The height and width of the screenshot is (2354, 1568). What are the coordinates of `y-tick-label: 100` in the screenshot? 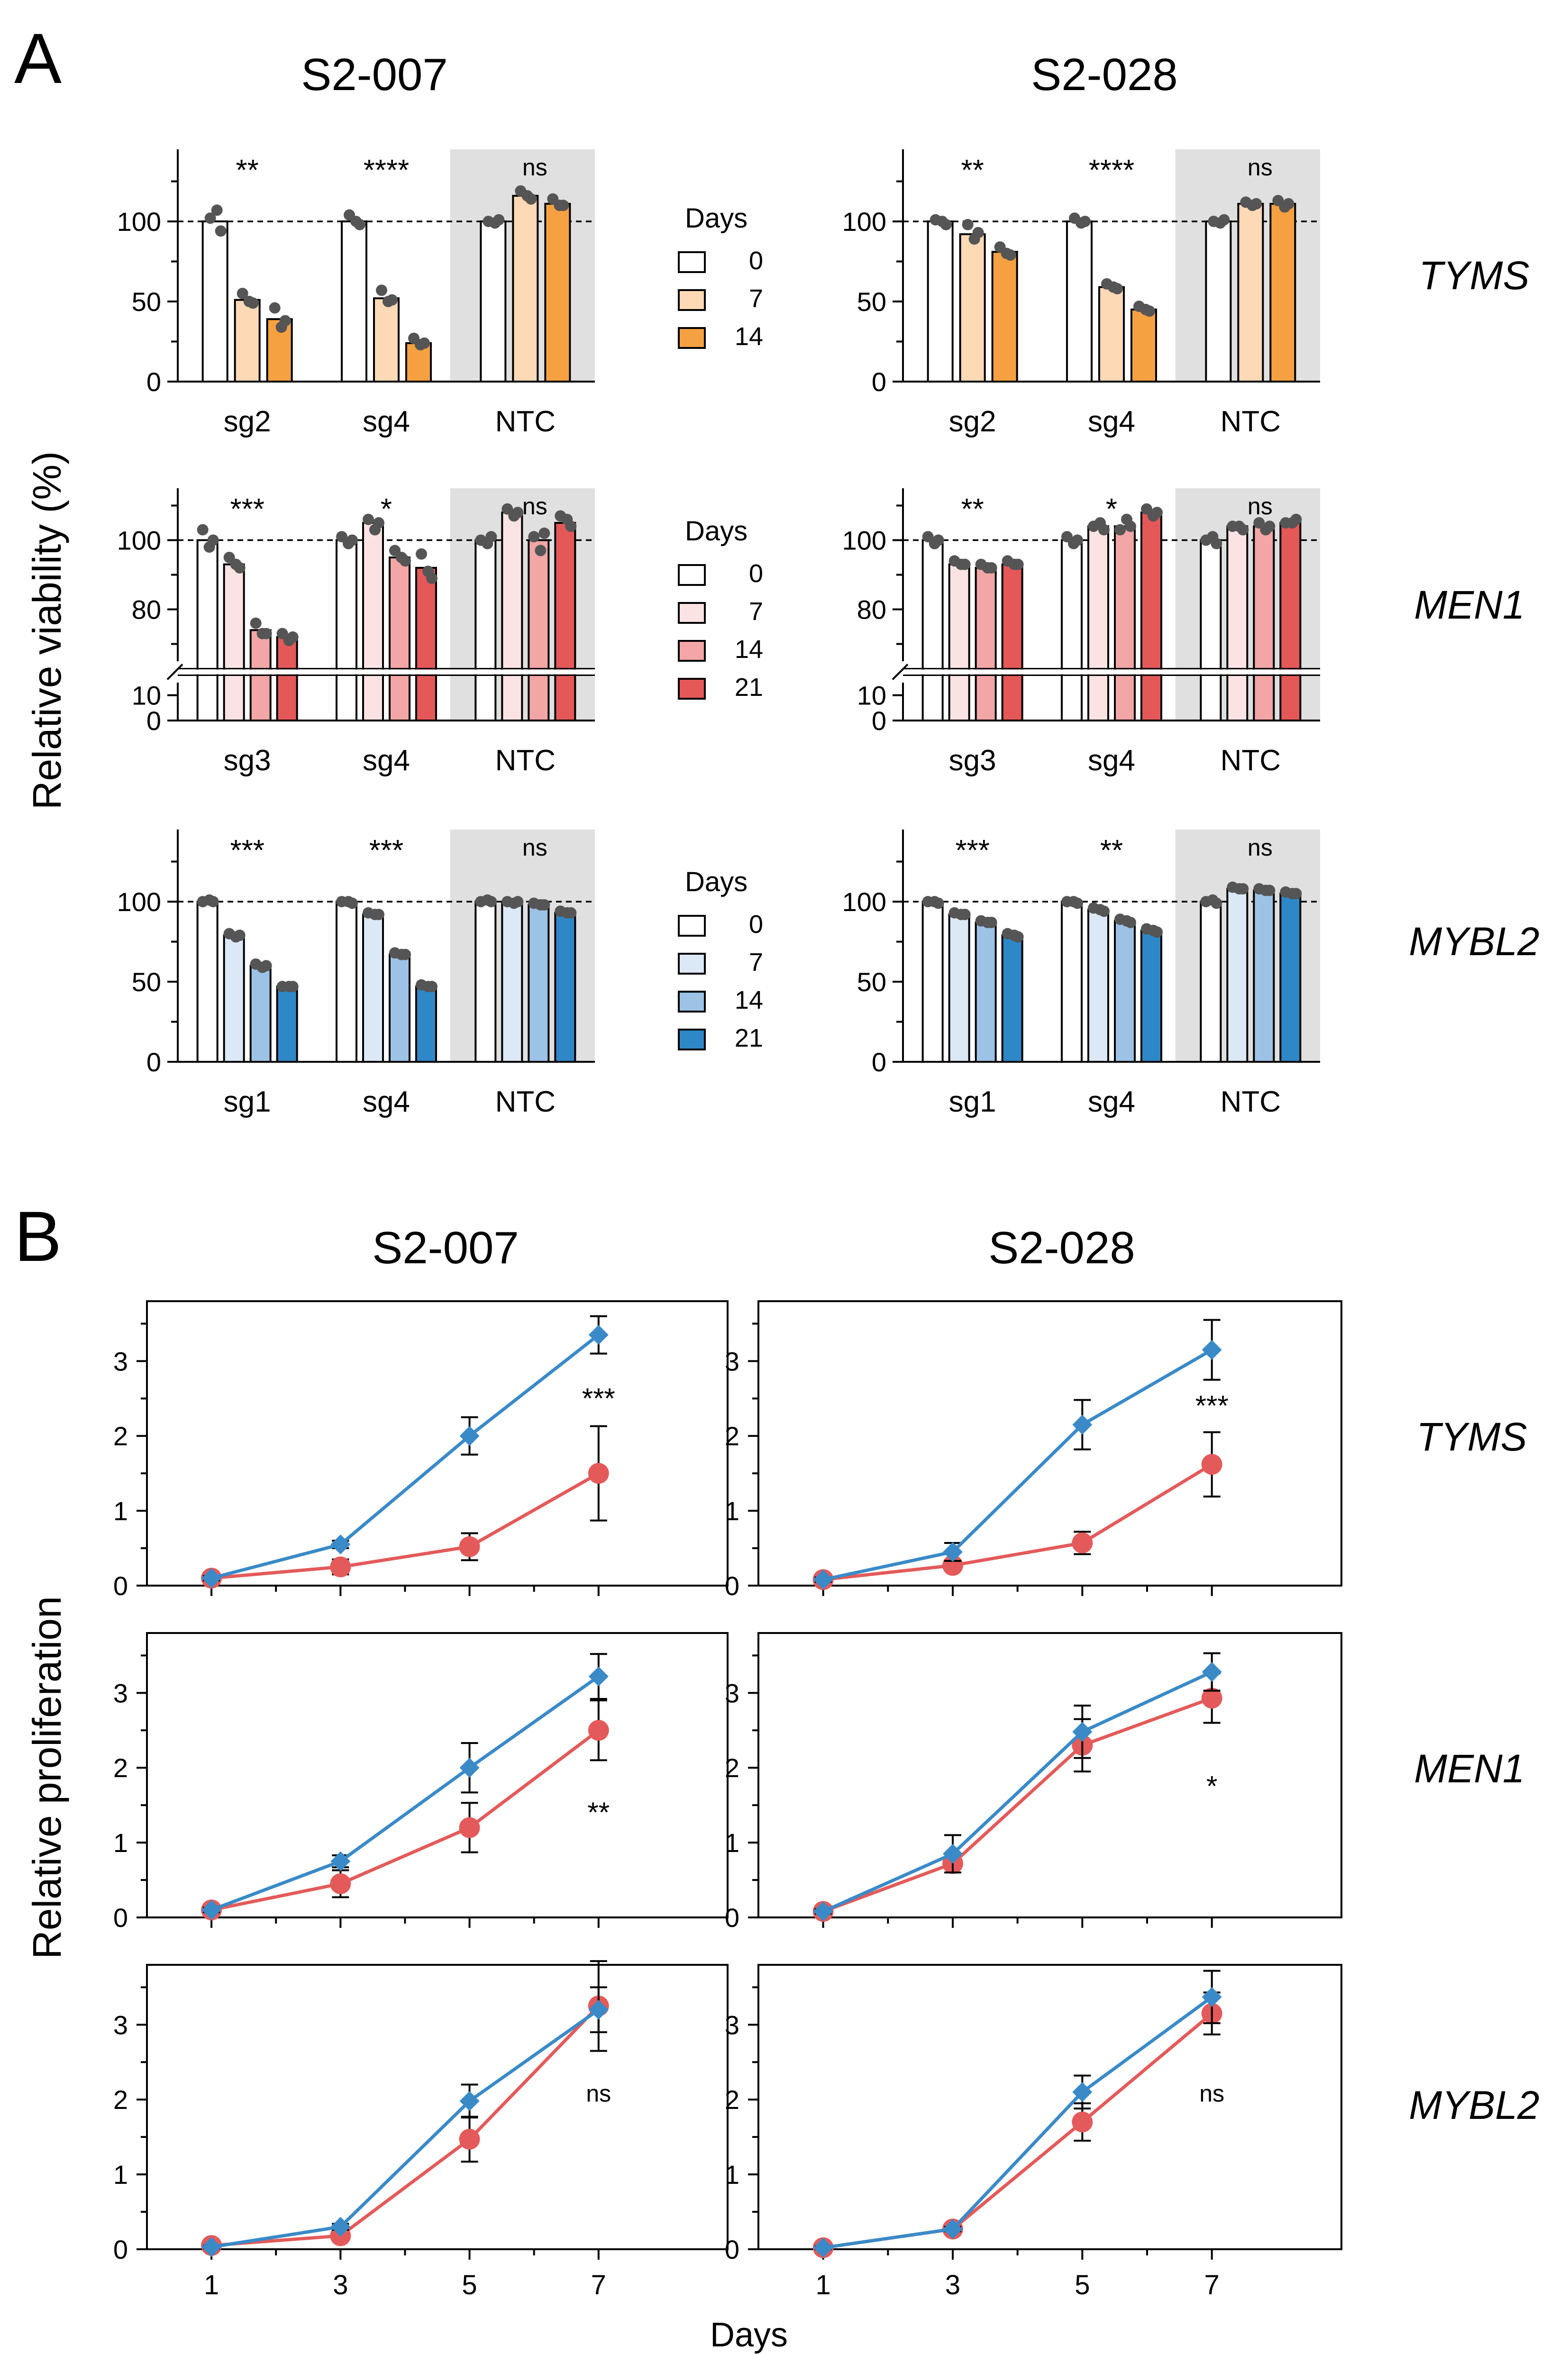 It's located at (864, 902).